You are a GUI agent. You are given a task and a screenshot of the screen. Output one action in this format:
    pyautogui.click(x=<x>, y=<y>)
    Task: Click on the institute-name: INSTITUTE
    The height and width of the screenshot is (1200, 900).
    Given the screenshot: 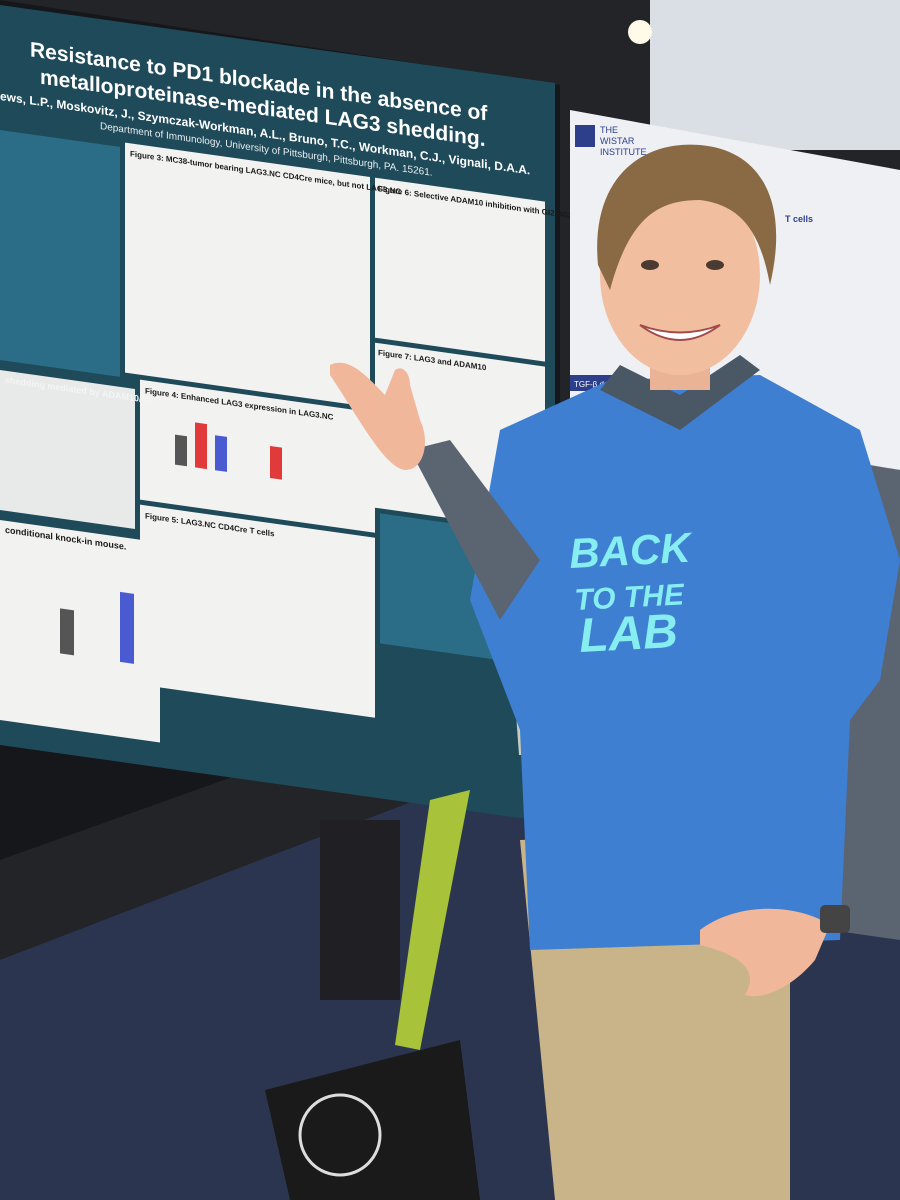 What is the action you would take?
    pyautogui.click(x=623, y=152)
    